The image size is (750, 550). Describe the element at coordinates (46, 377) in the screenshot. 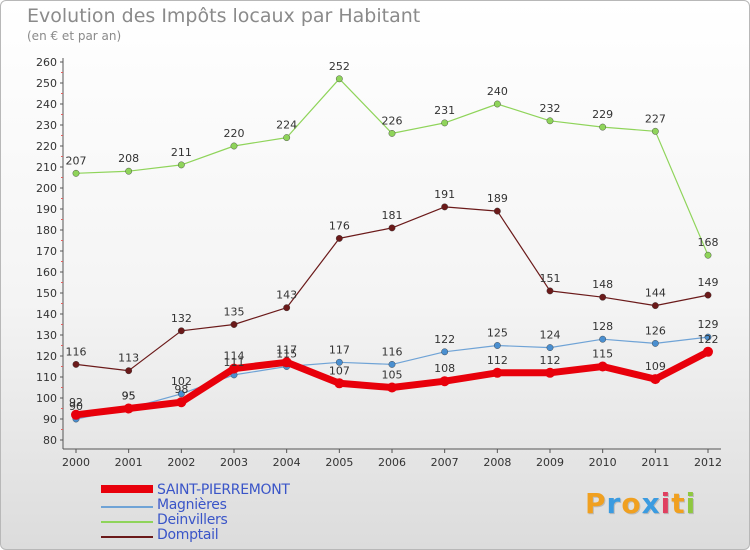

I see `y-tick-label: 110` at that location.